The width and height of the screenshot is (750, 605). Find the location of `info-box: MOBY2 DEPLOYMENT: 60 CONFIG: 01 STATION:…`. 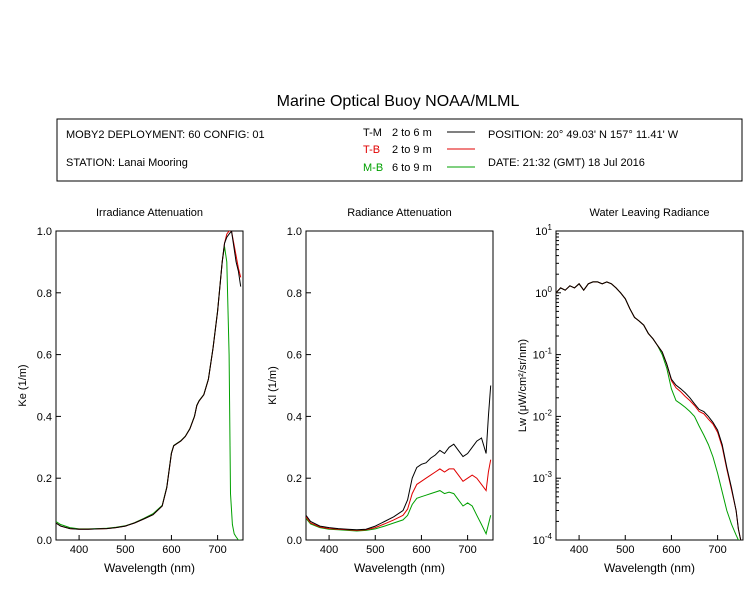

info-box: MOBY2 DEPLOYMENT: 60 CONFIG: 01 STATION:… is located at coordinates (399, 150).